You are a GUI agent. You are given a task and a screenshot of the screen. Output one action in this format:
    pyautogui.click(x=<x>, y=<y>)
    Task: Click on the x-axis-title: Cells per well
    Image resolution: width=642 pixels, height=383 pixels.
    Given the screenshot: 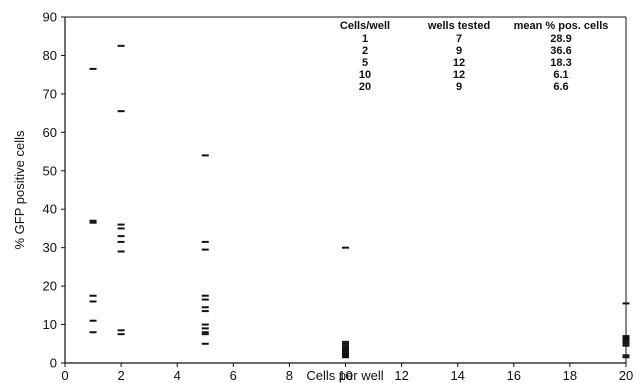 What is the action you would take?
    pyautogui.click(x=344, y=375)
    